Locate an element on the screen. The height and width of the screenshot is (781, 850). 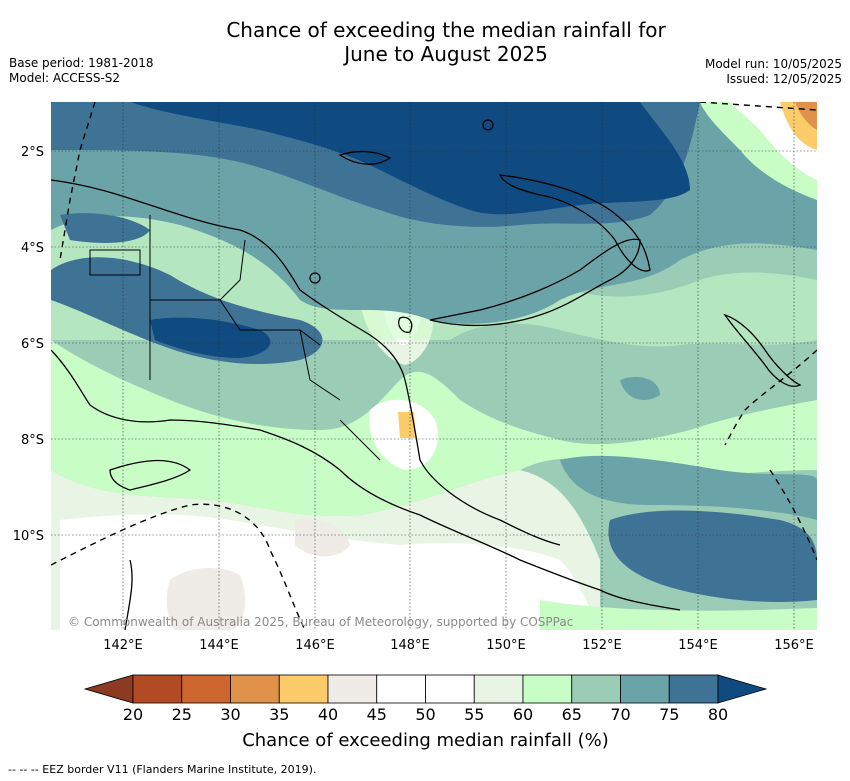
coast-long-island is located at coordinates (405, 324).